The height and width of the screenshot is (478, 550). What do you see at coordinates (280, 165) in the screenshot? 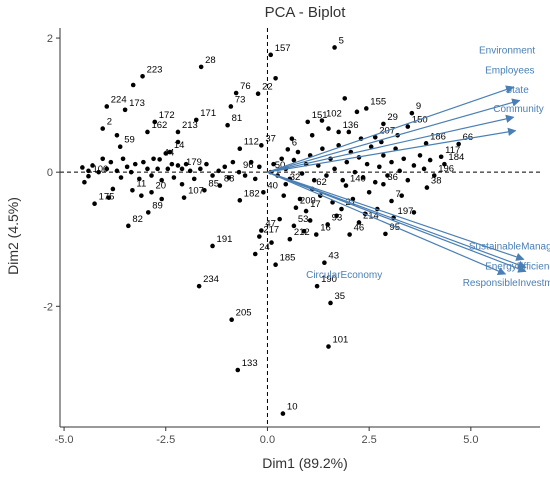
I see `point-label-50: 50` at bounding box center [280, 165].